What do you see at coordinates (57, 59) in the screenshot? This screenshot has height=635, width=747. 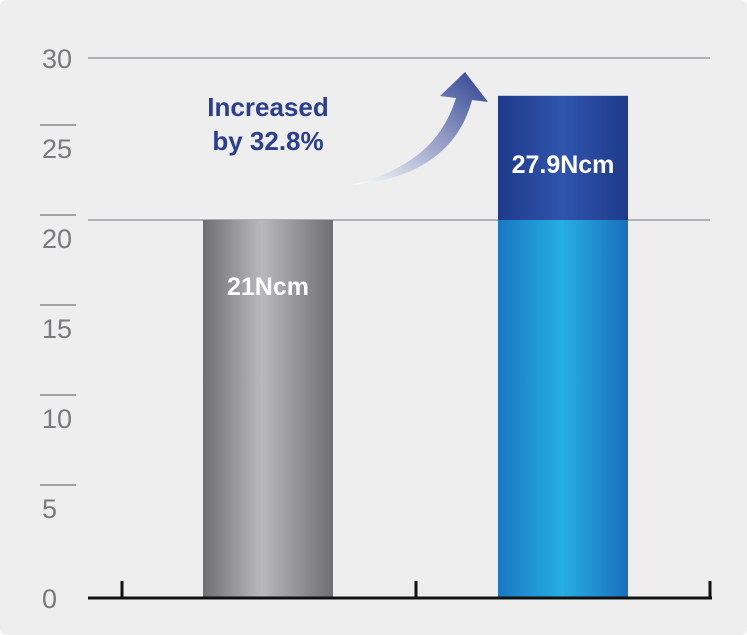 I see `y-tick-label: 30` at bounding box center [57, 59].